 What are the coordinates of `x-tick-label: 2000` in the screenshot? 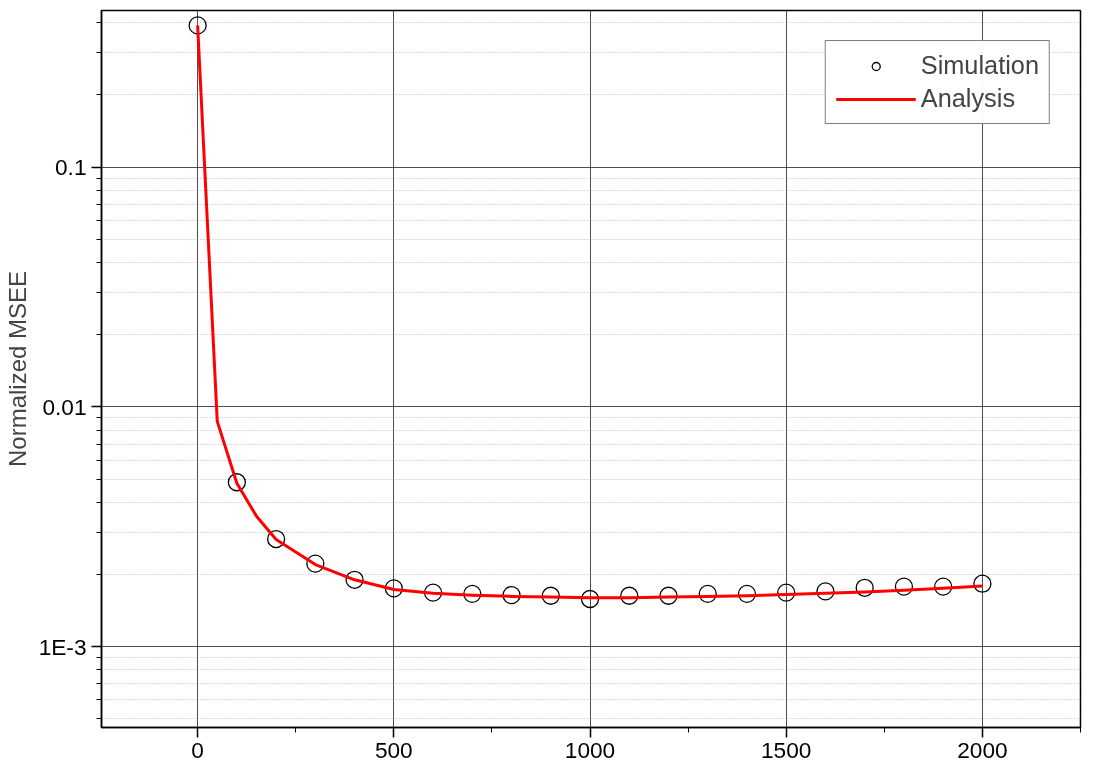 It's located at (982, 749).